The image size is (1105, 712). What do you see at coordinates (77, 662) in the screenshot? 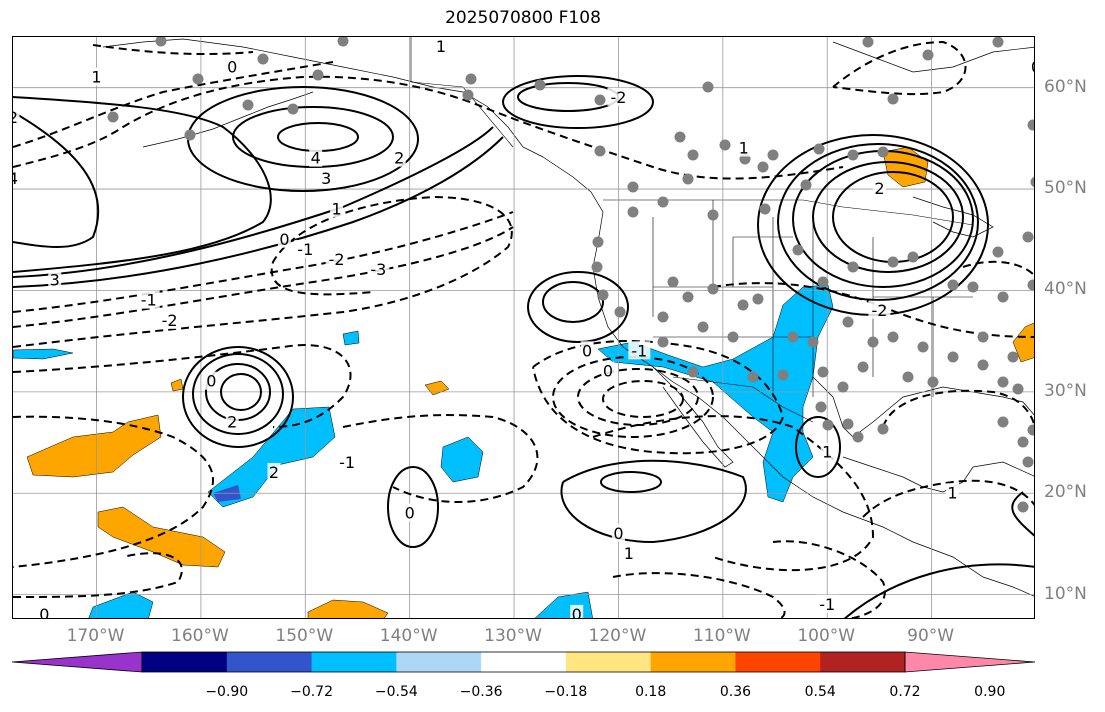
I see `colorbar-extend-low` at bounding box center [77, 662].